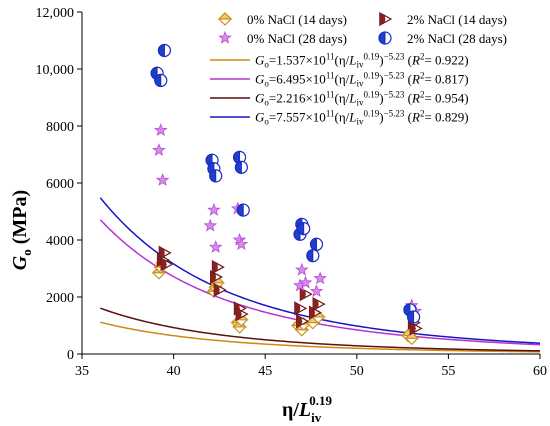 The width and height of the screenshot is (550, 426). What do you see at coordinates (304, 410) in the screenshot?
I see `x-title-l: L` at bounding box center [304, 410].